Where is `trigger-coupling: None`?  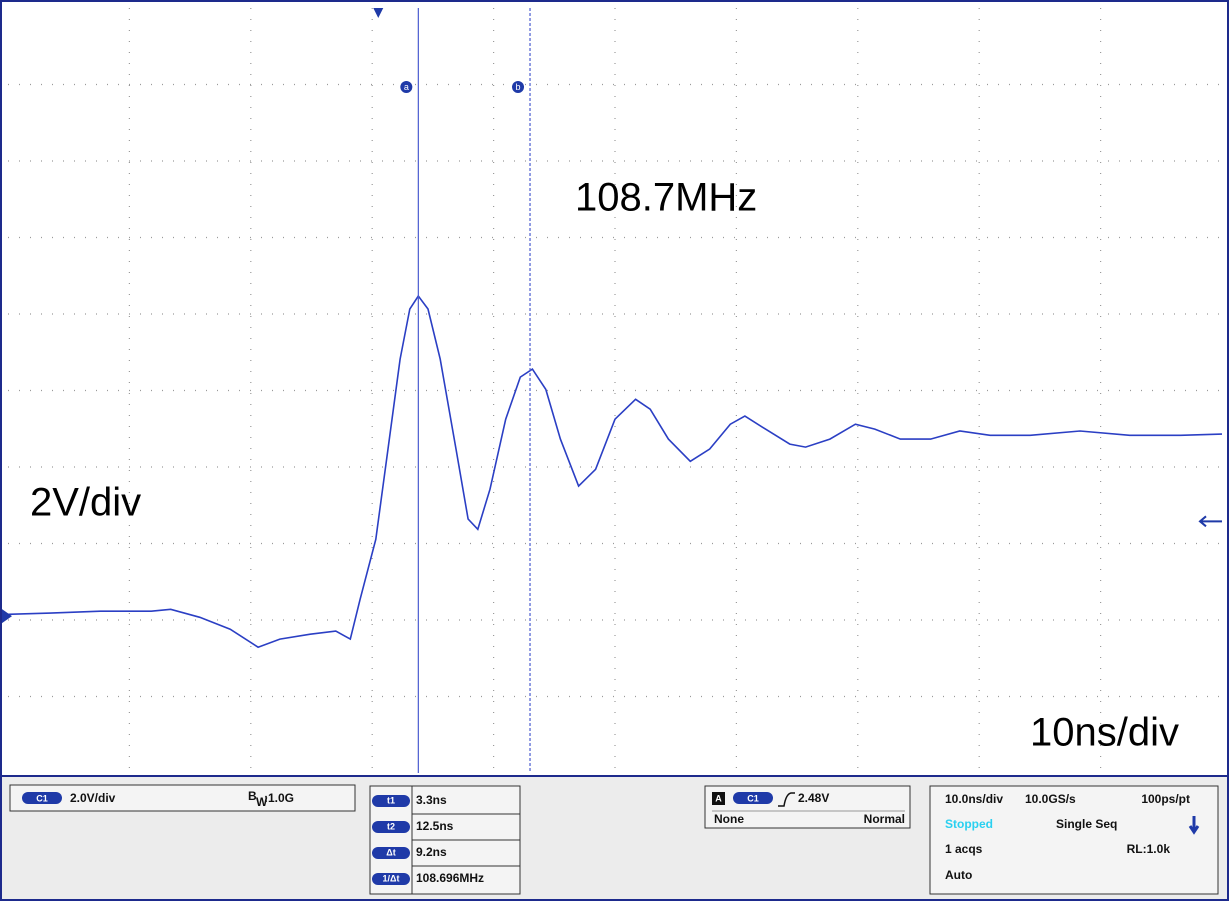
trigger-coupling: None is located at coordinates (729, 819).